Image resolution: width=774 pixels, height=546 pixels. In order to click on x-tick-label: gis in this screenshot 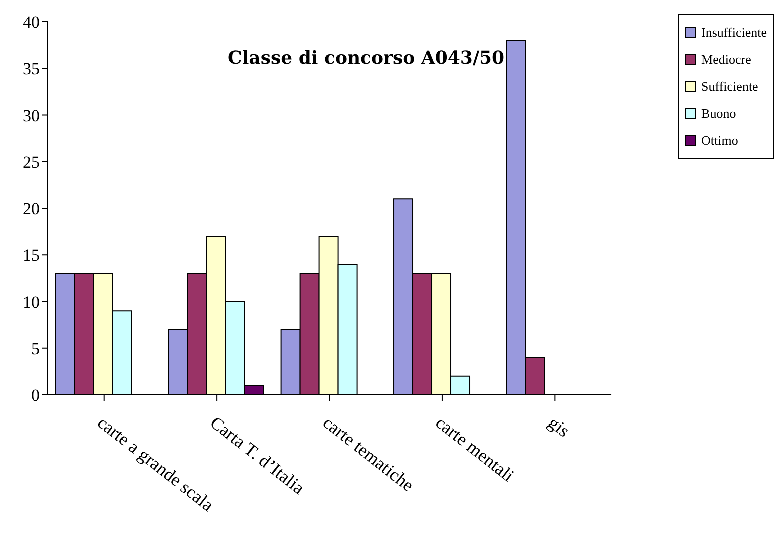, I will do `click(559, 427)`.